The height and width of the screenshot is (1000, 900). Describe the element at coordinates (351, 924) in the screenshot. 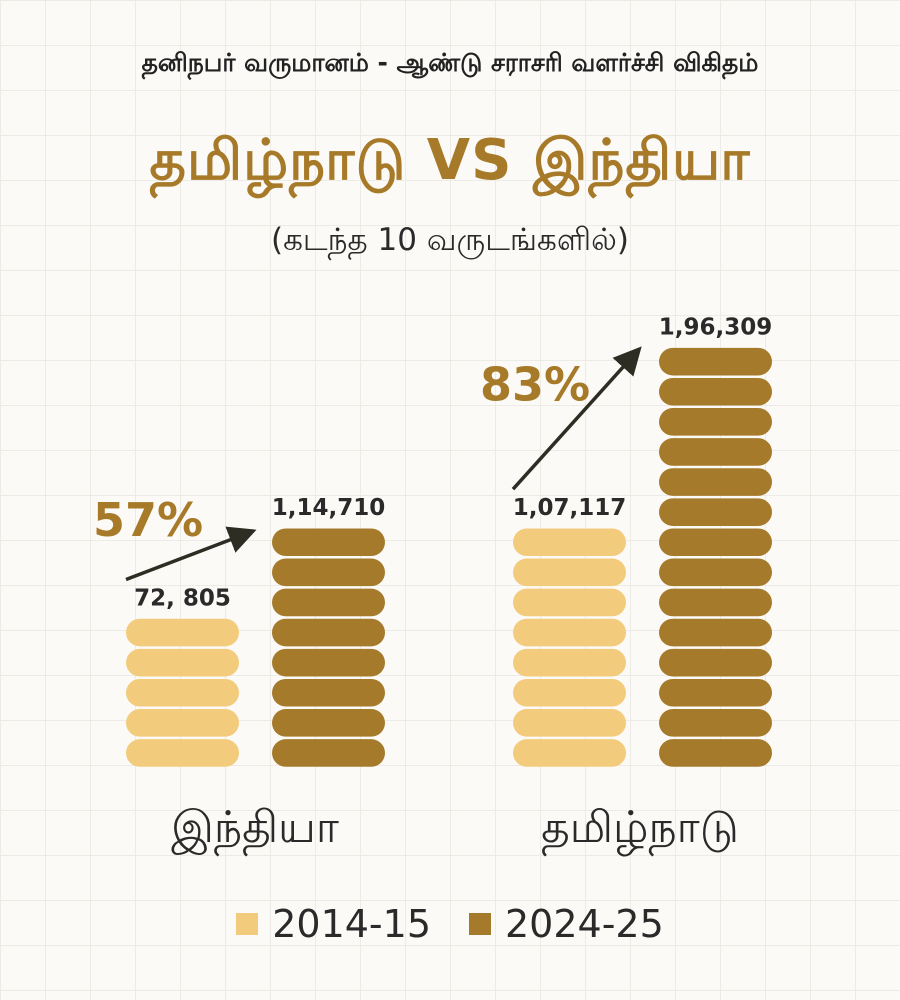

I see `legend-label-2014-15: 2014-15` at that location.